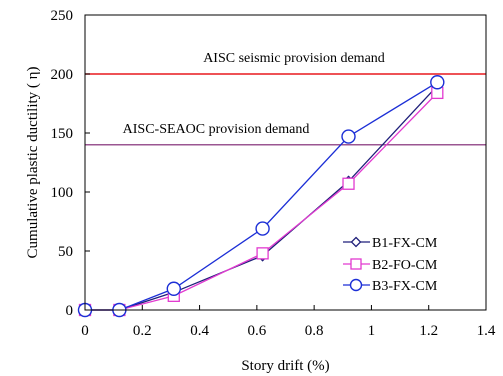 The image size is (503, 376). I want to click on legend-item: B1-FX-CM, so click(390, 243).